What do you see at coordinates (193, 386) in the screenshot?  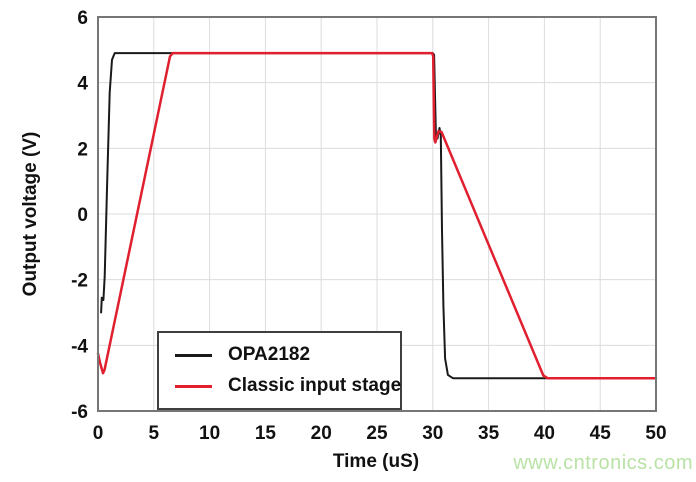 I see `legend-line-sample-red` at bounding box center [193, 386].